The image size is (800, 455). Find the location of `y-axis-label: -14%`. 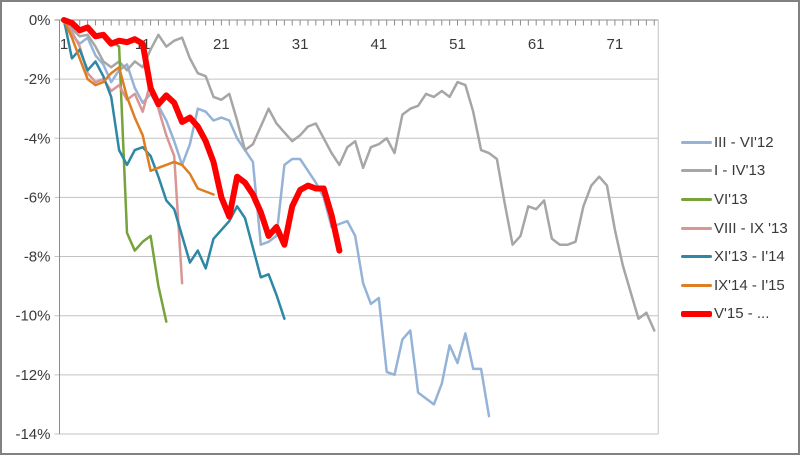

y-axis-label: -14% is located at coordinates (32, 434).